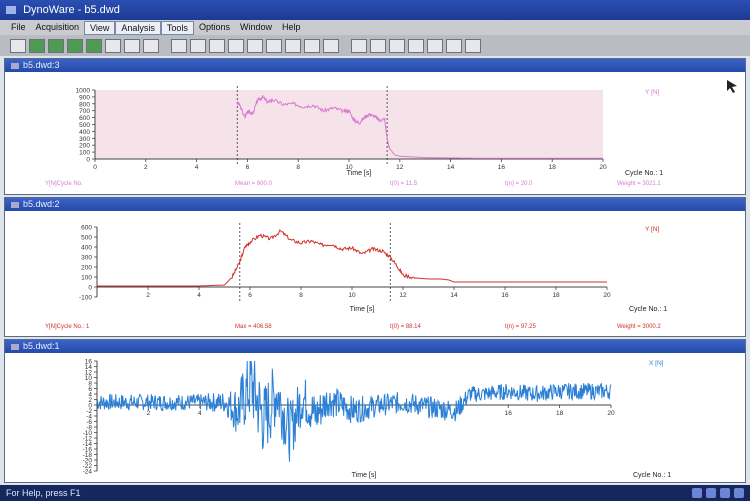  What do you see at coordinates (214, 27) in the screenshot?
I see `menu-options: Options` at bounding box center [214, 27].